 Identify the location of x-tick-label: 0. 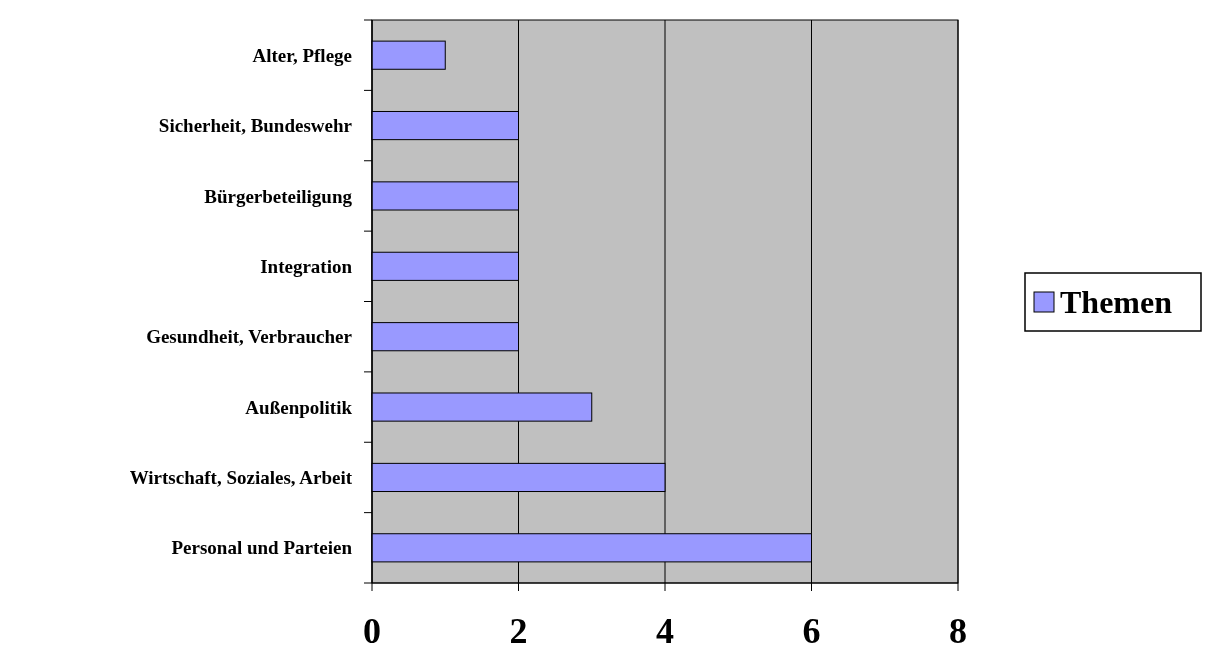
(372, 631).